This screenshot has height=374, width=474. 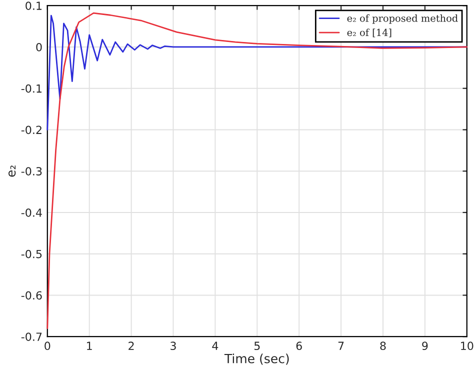 I want to click on x-tick-label: 1, so click(x=89, y=346).